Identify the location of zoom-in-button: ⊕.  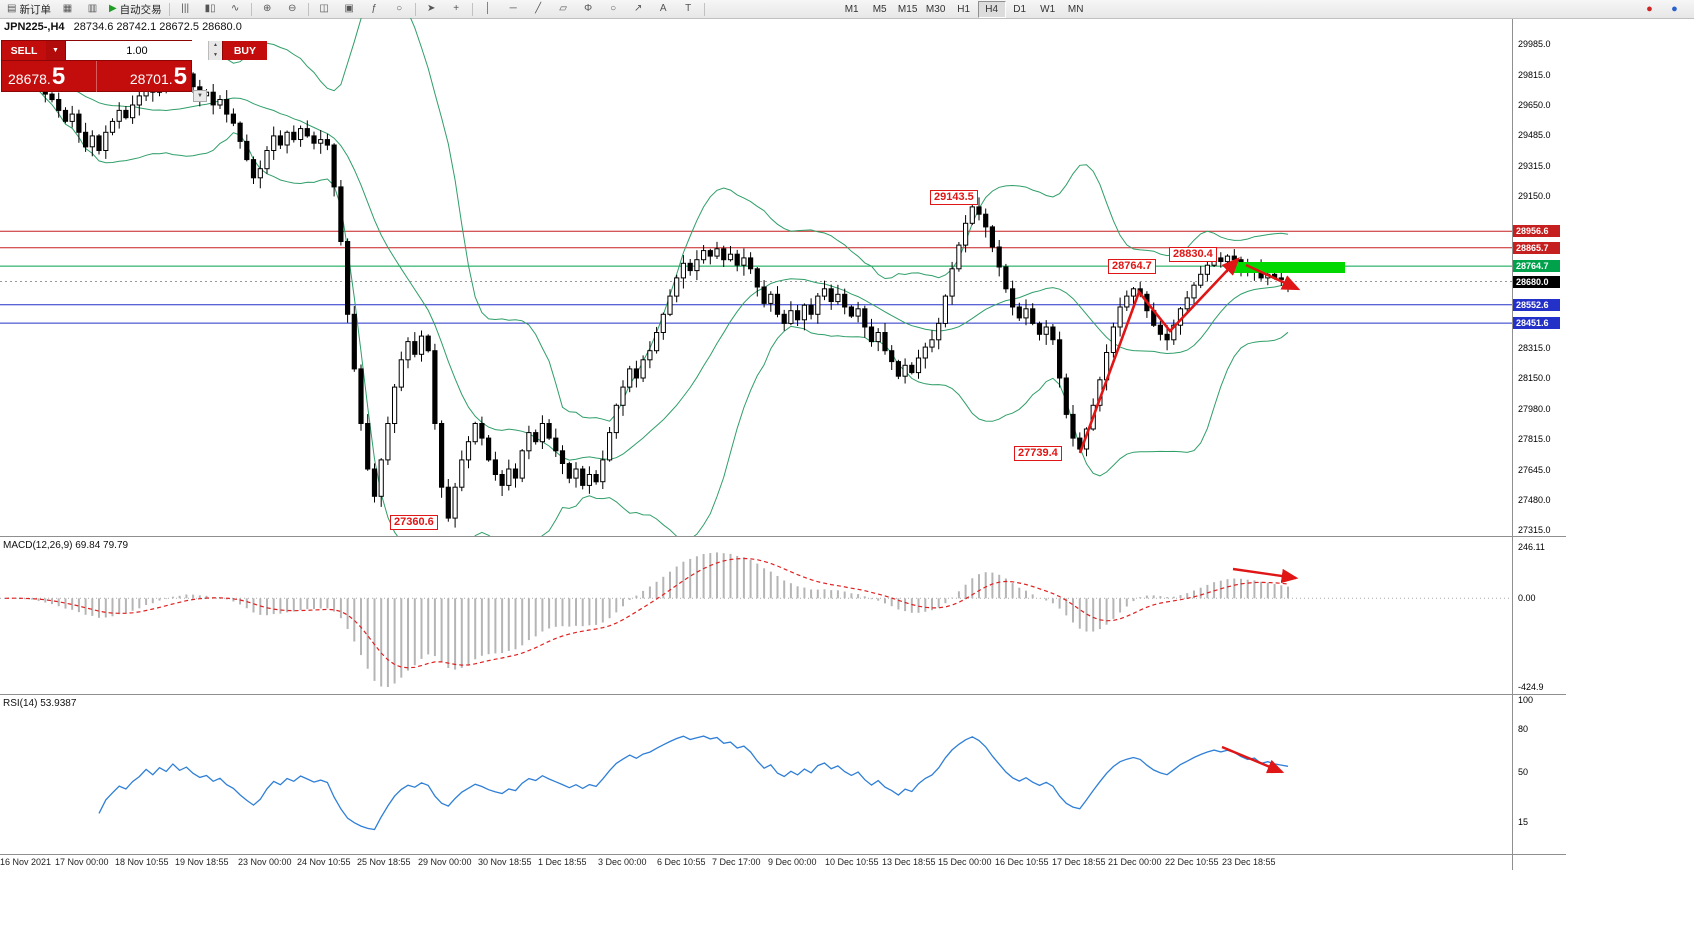
(267, 9).